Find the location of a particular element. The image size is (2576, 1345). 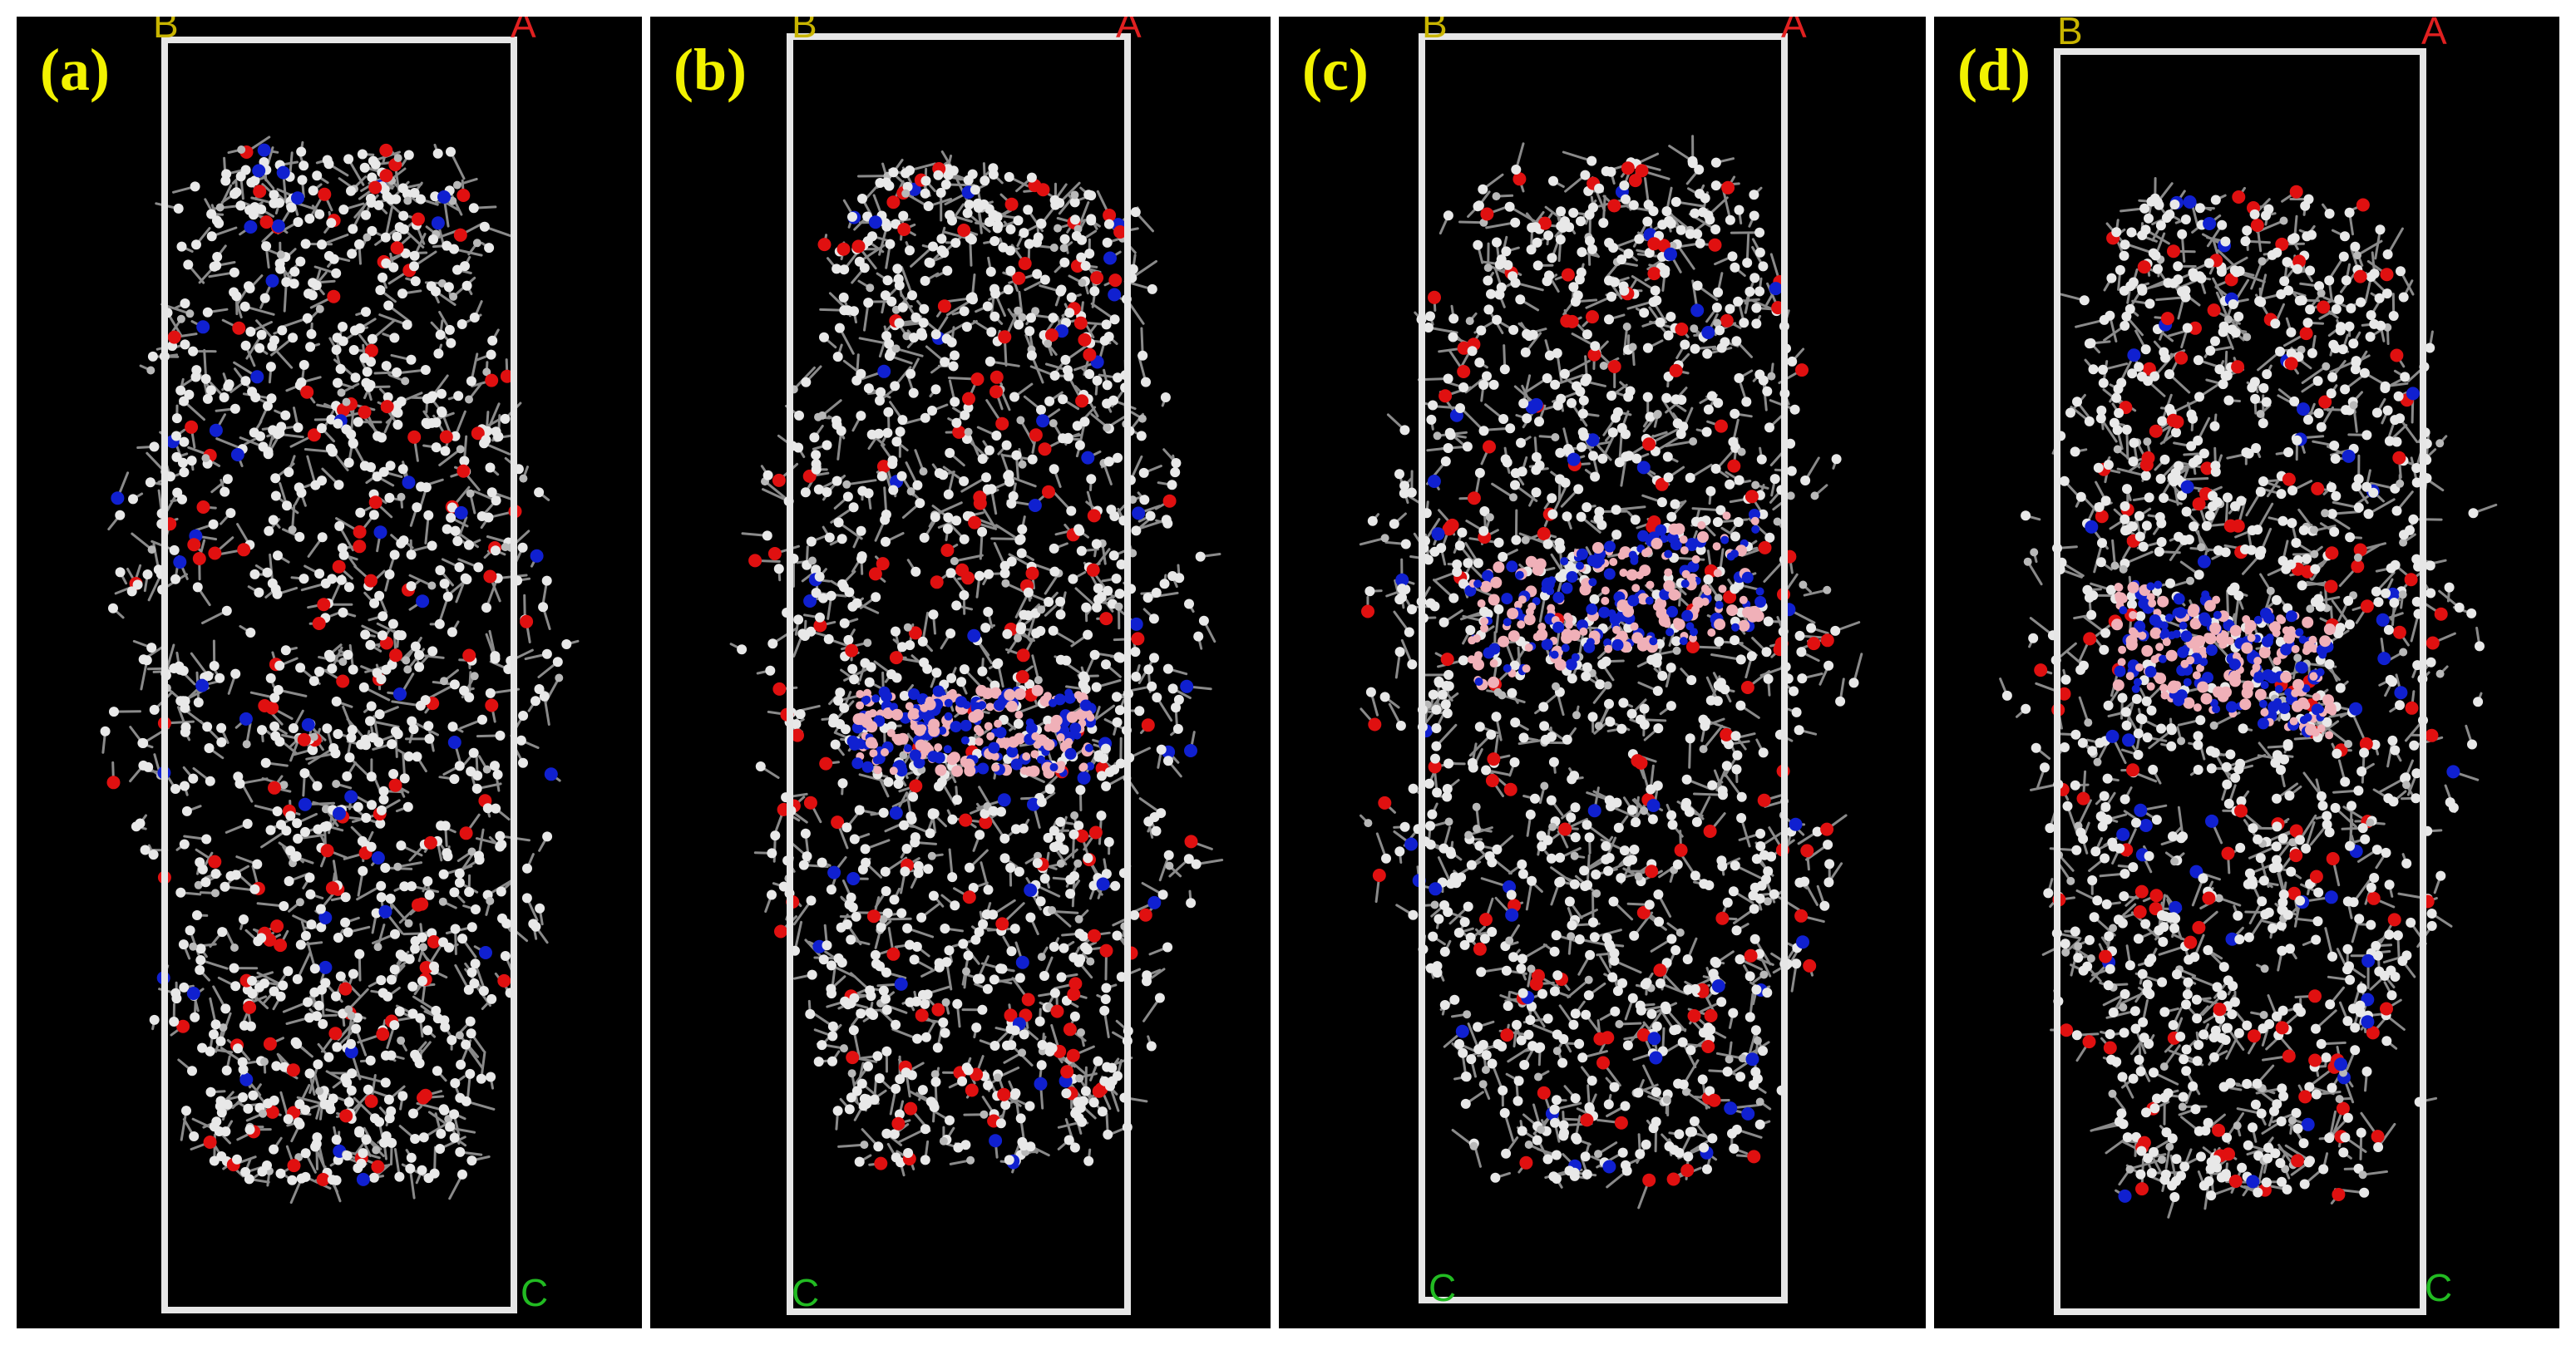

panel-c-axis-c-label: C is located at coordinates (1443, 1287).